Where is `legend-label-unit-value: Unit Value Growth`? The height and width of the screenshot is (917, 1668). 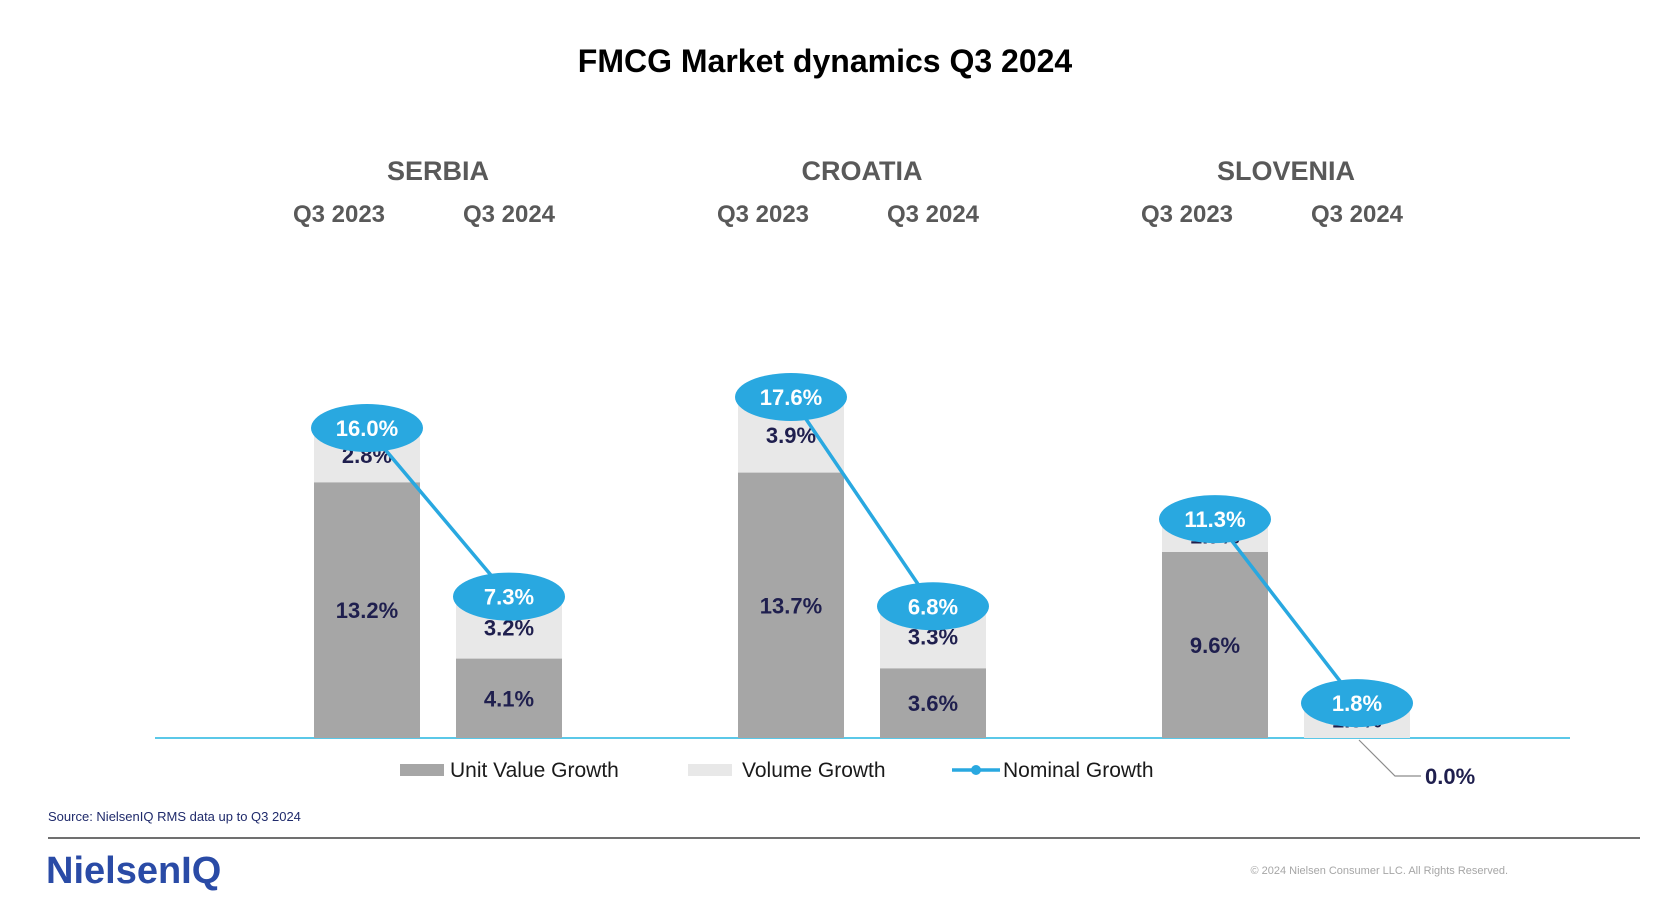
legend-label-unit-value: Unit Value Growth is located at coordinates (534, 770).